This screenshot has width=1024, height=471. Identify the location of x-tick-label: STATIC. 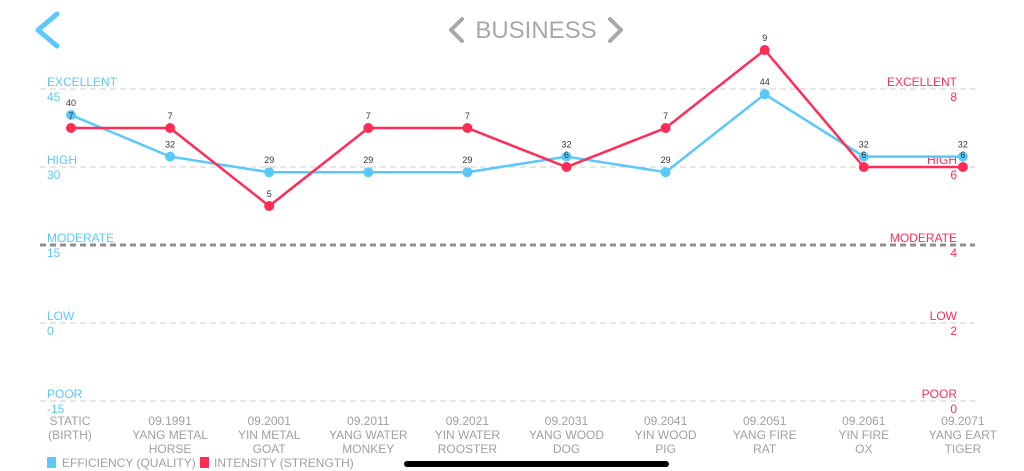
(70, 421).